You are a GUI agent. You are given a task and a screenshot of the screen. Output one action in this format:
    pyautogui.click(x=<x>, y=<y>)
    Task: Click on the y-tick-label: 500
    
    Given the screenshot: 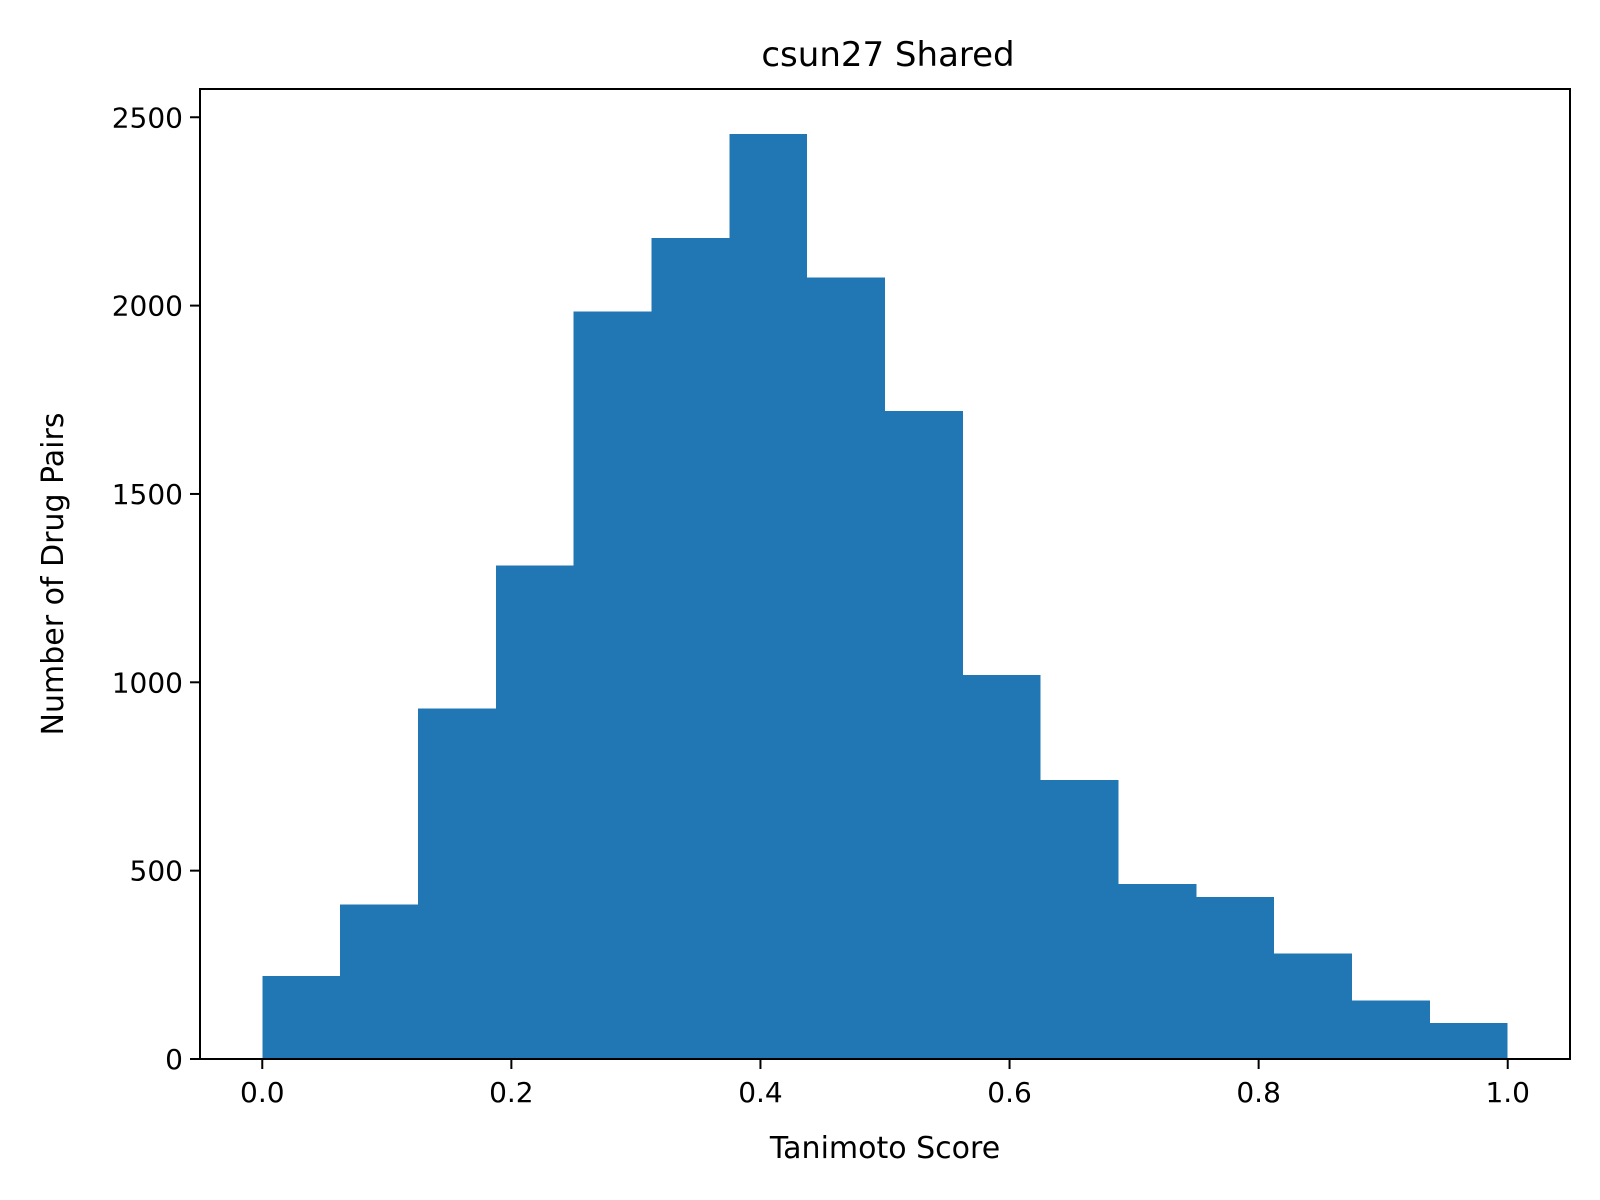 What is the action you would take?
    pyautogui.click(x=156, y=871)
    